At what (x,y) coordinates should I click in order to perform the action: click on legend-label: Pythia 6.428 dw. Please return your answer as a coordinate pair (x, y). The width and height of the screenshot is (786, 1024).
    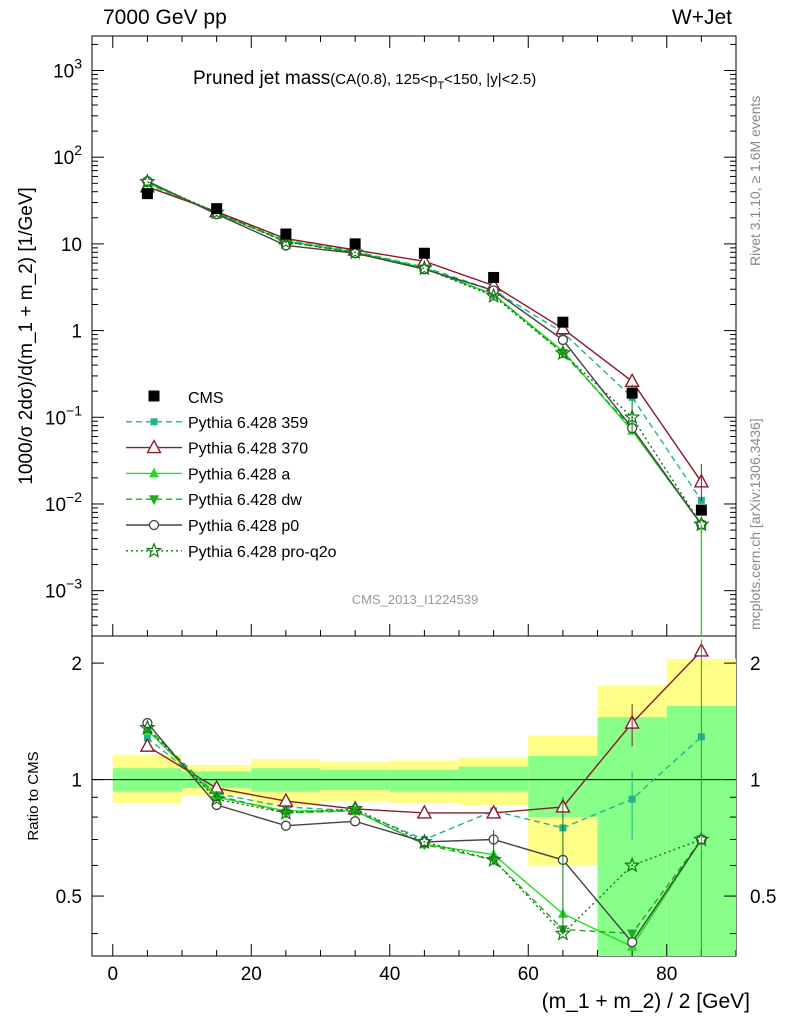
    Looking at the image, I should click on (245, 500).